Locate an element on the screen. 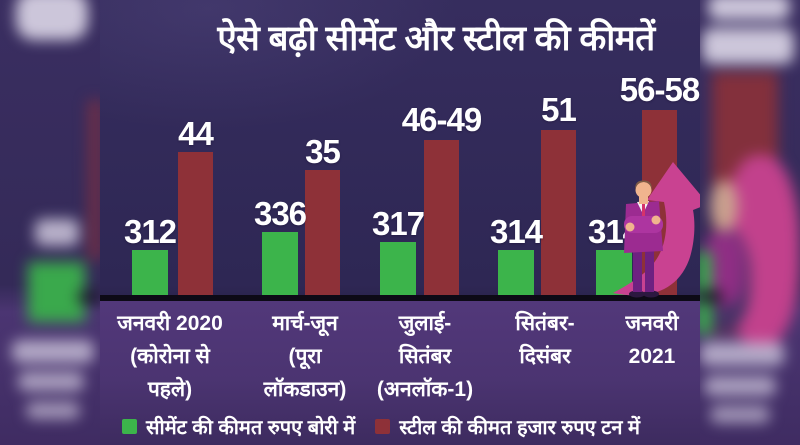  legend-item-cement: सीमेंट की कीमत रुपए बोरी में is located at coordinates (238, 426).